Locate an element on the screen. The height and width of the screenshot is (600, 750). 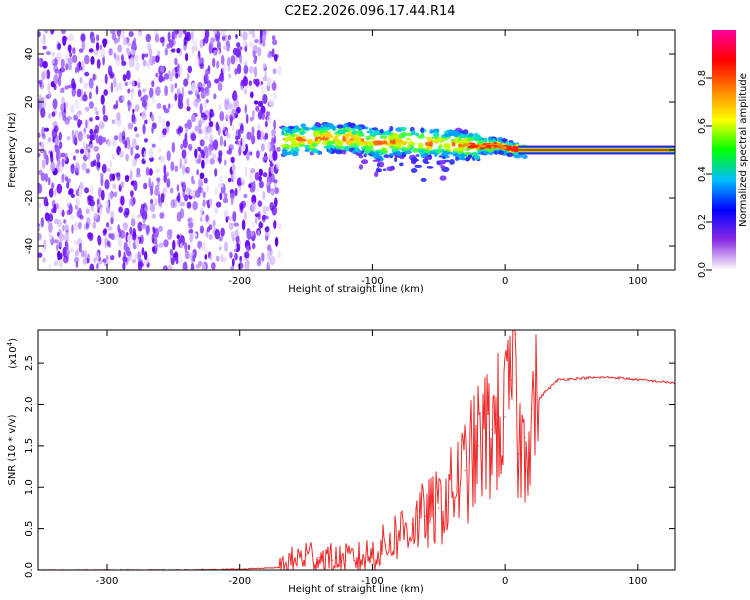
colorbar-label: Normalized spectral amplitude is located at coordinates (743, 150).